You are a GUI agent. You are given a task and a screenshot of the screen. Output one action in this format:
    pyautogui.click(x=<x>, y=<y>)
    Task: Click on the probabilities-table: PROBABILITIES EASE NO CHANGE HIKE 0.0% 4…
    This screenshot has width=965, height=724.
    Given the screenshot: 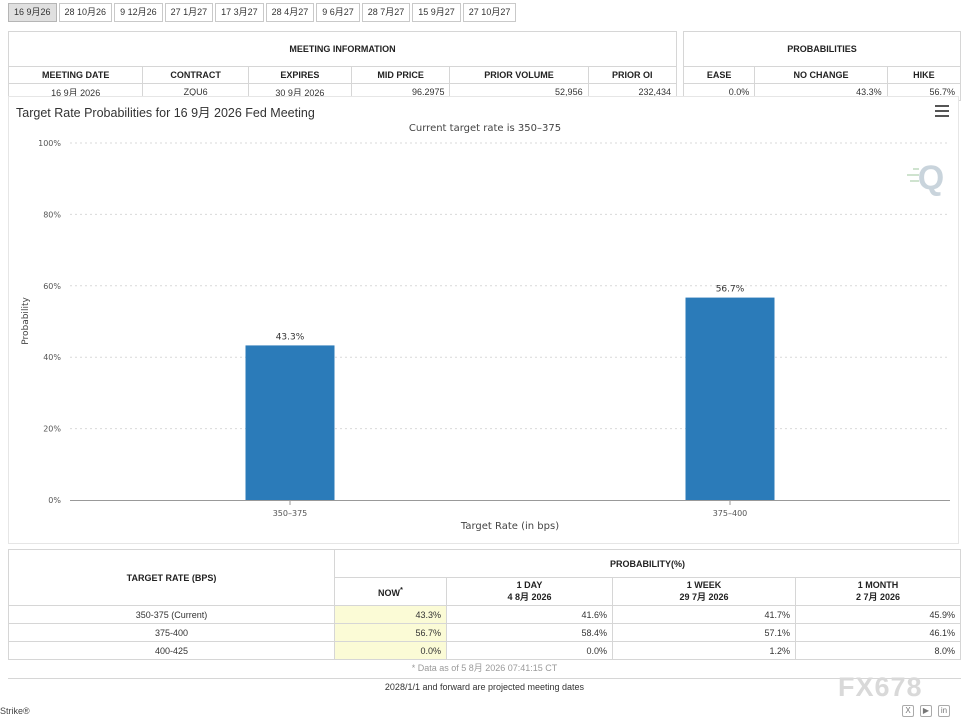 What is the action you would take?
    pyautogui.click(x=822, y=66)
    